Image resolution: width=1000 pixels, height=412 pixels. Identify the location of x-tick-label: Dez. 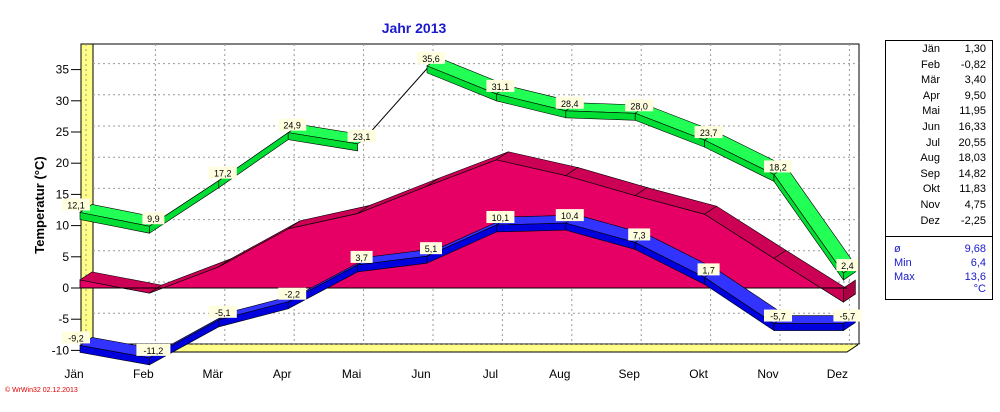
(837, 374).